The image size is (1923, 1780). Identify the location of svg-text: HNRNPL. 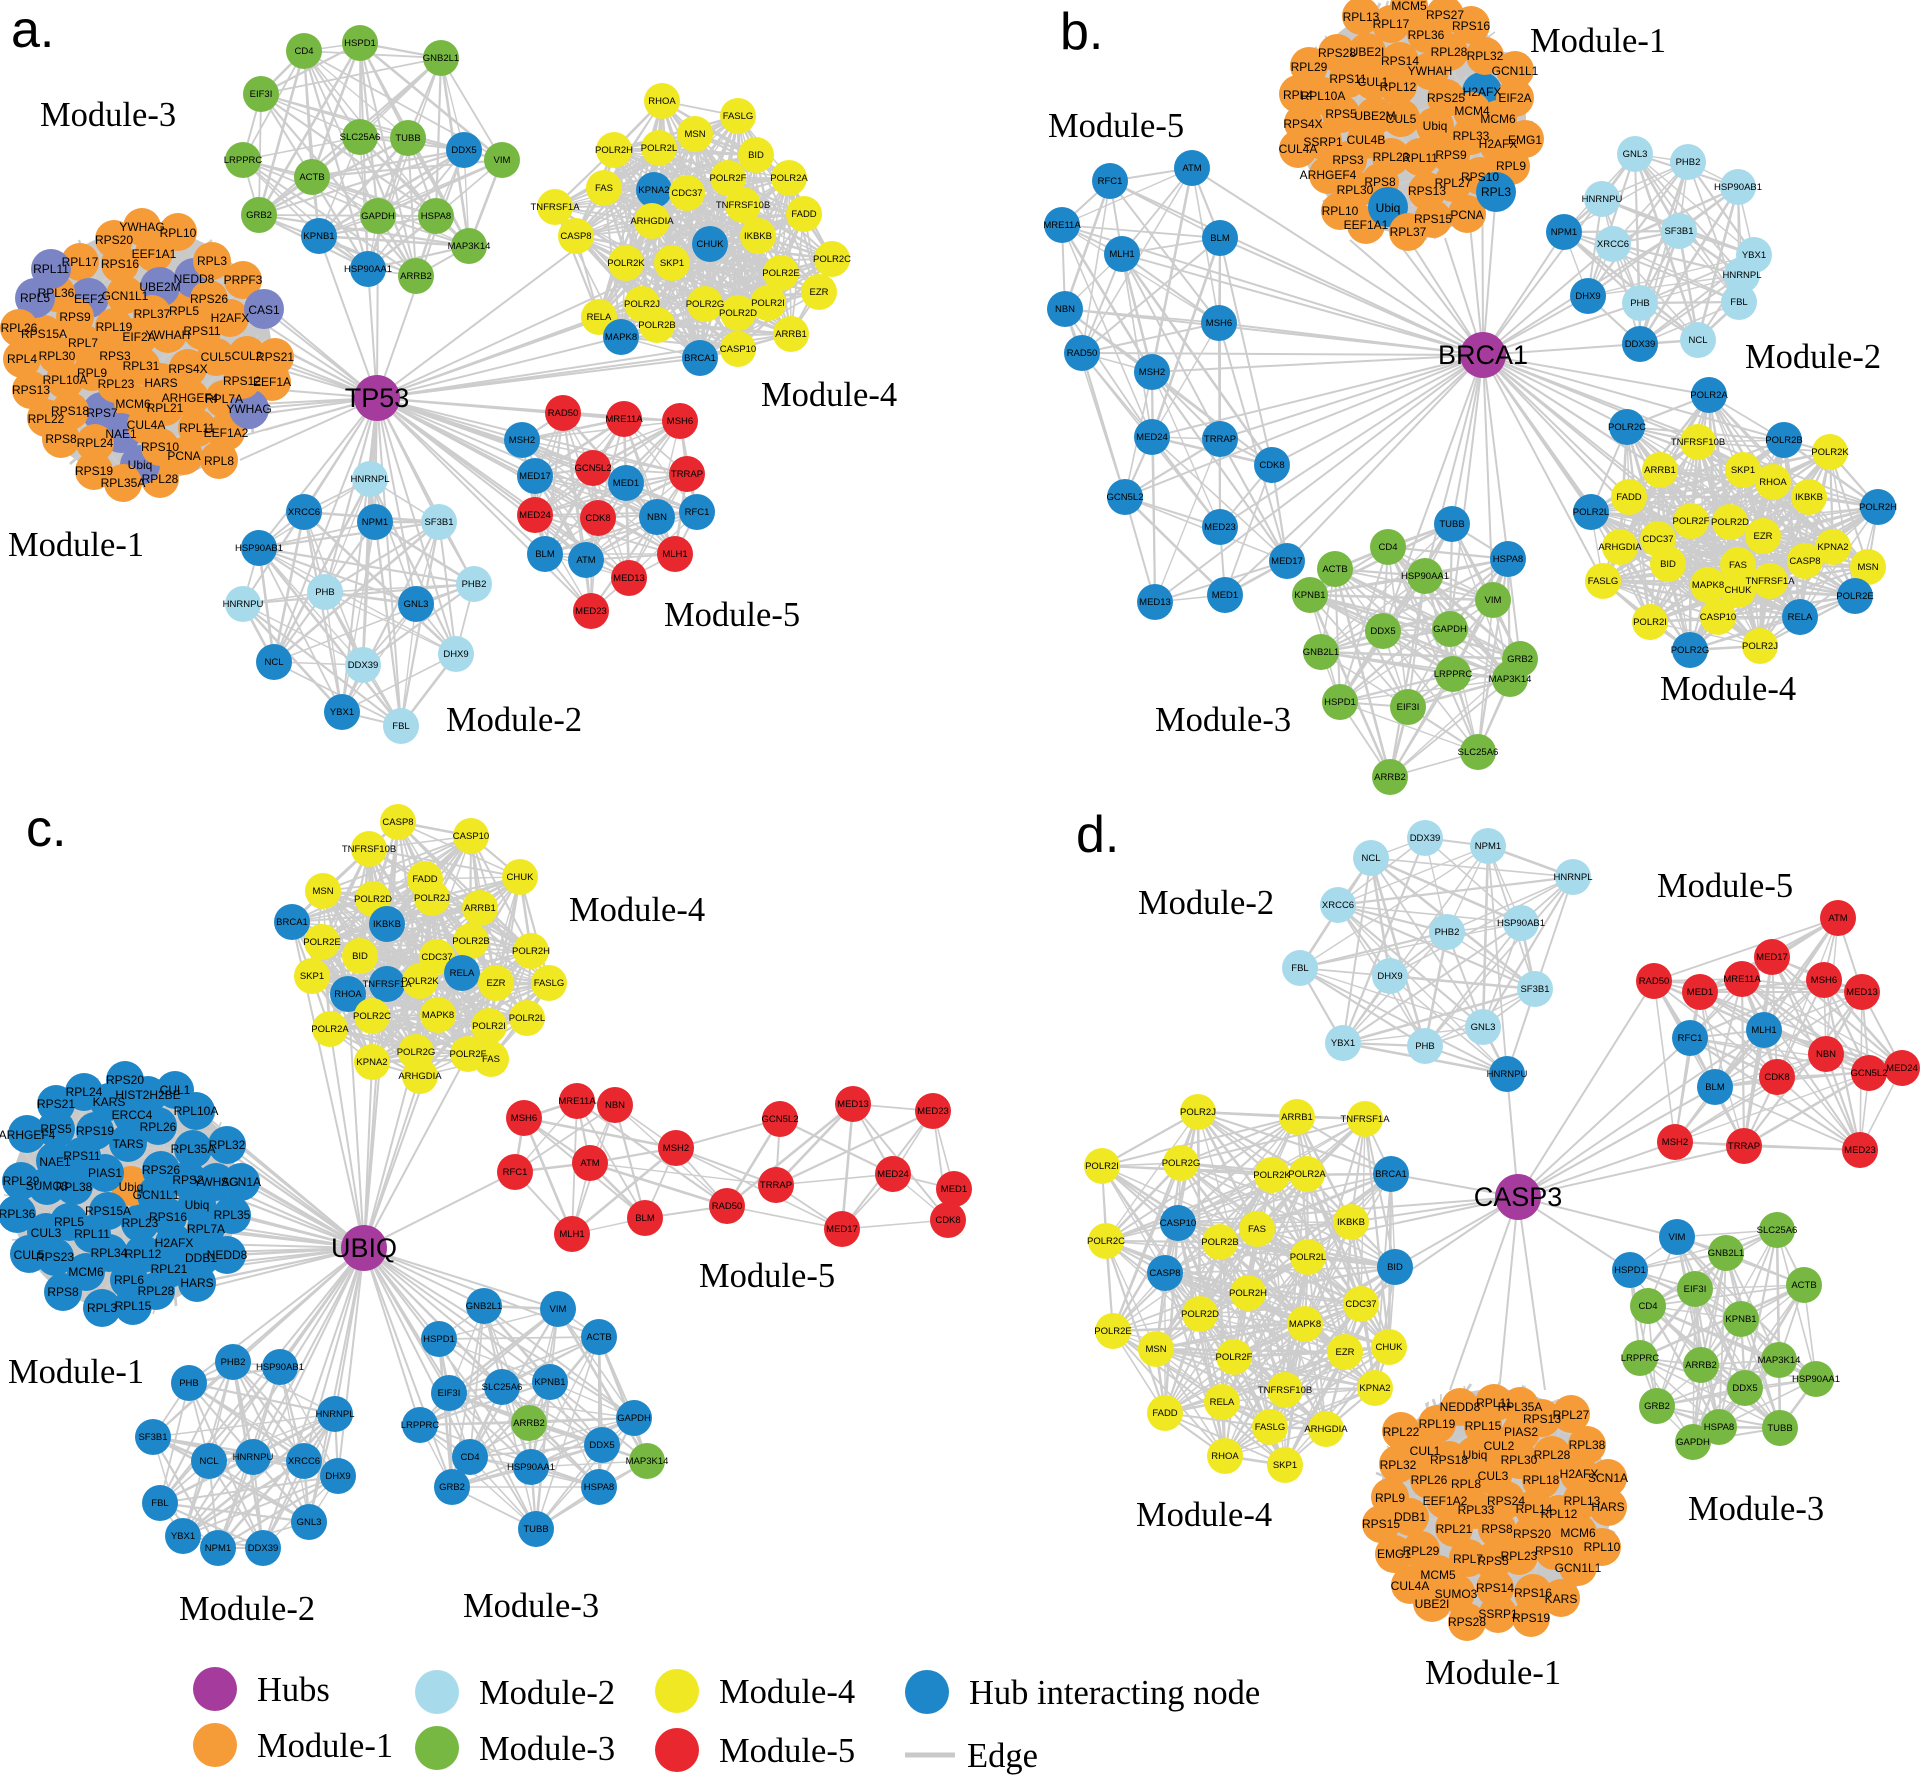
(369, 479).